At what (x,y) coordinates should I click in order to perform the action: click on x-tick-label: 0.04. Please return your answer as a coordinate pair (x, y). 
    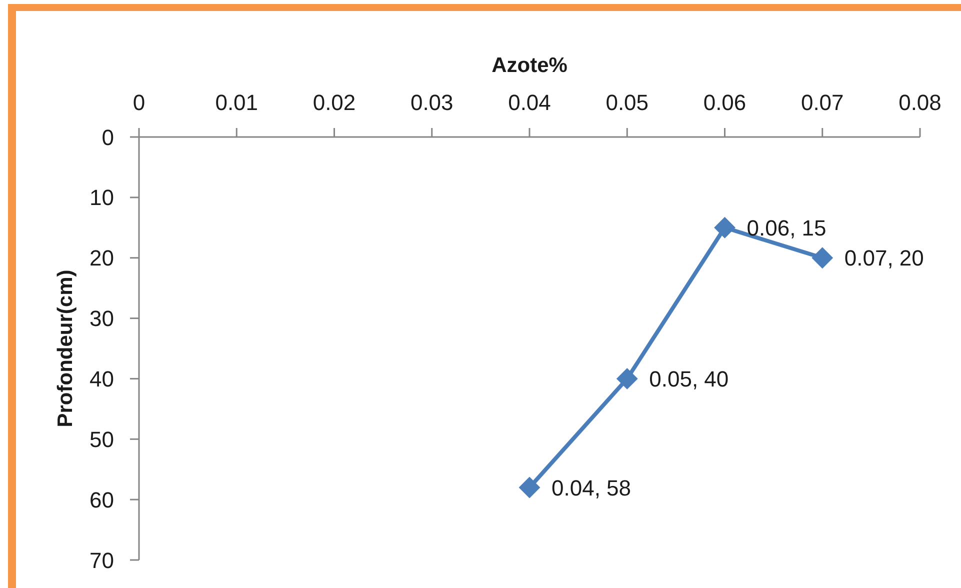
    Looking at the image, I should click on (529, 102).